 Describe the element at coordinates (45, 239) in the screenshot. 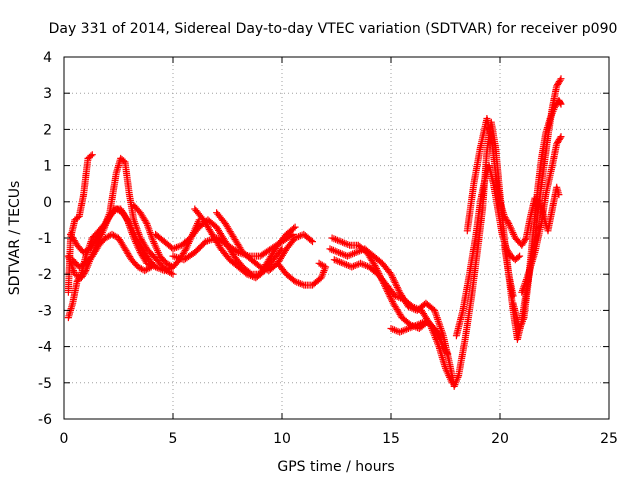

I see `y-tick-label: -1` at that location.